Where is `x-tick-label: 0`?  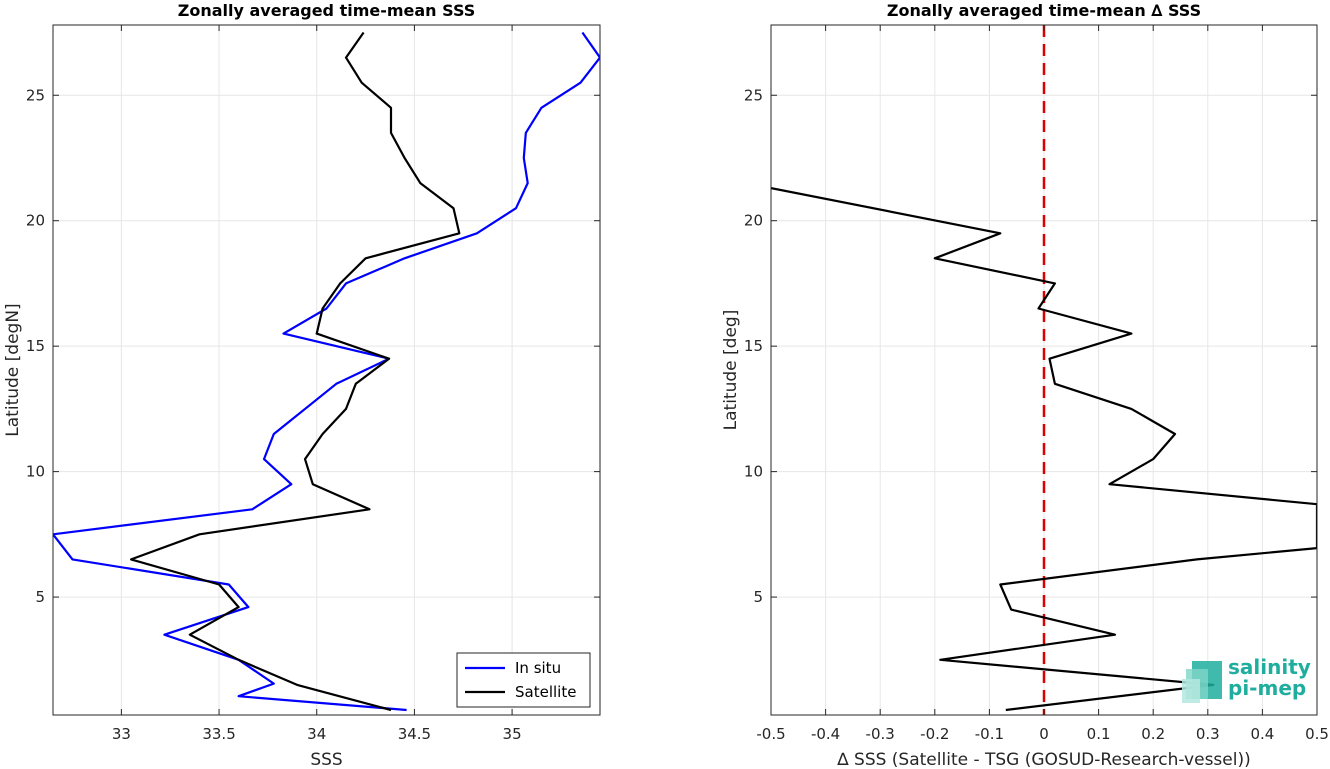 x-tick-label: 0 is located at coordinates (1044, 734).